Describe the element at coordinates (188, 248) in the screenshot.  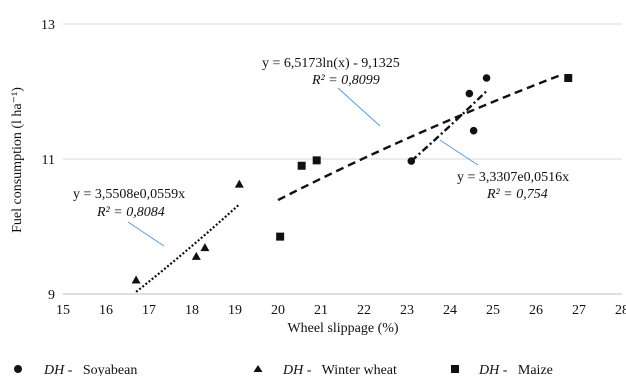
I see `trendline-triangle` at that location.